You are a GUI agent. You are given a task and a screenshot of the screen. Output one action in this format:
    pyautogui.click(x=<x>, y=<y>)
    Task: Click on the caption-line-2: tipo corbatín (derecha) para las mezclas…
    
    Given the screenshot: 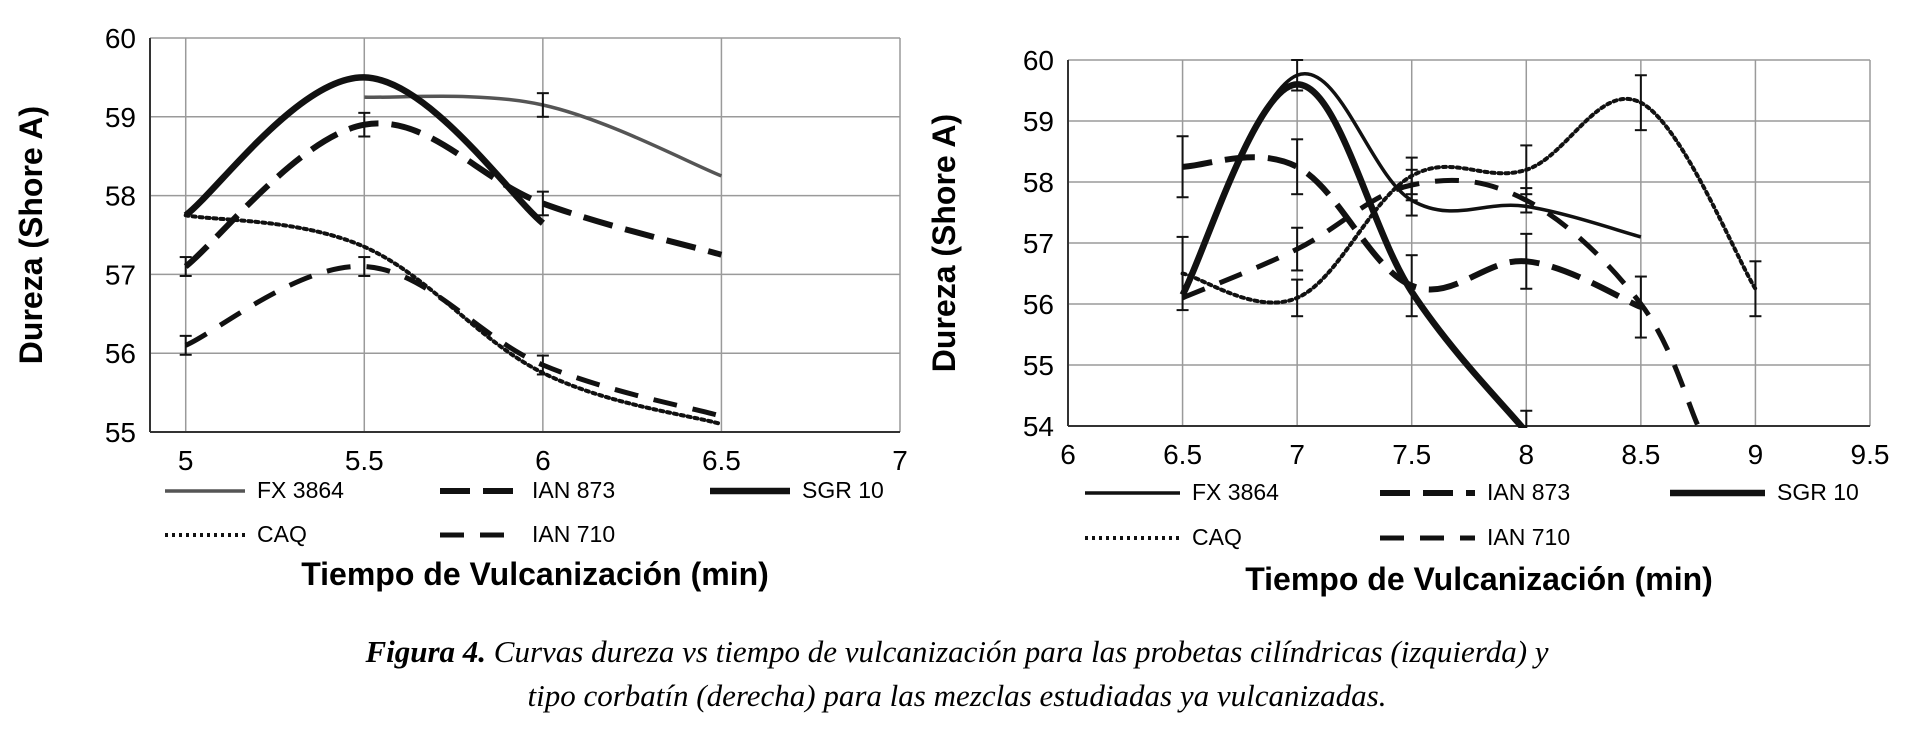 What is the action you would take?
    pyautogui.click(x=957, y=695)
    